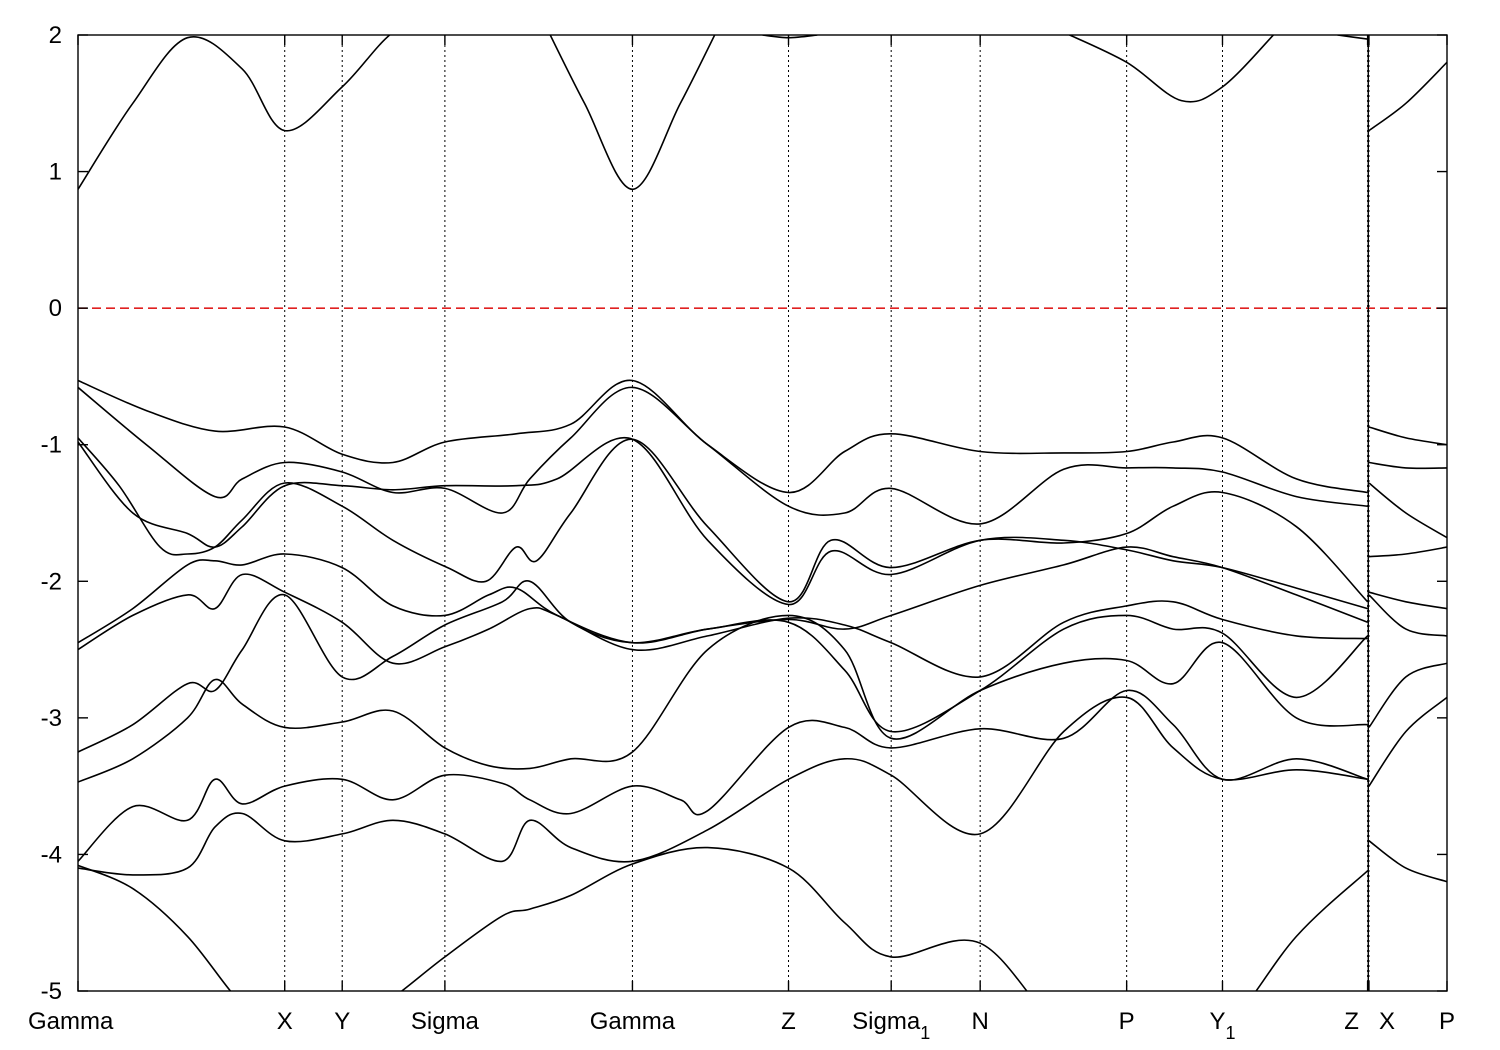  What do you see at coordinates (51, 718) in the screenshot?
I see `y-tick-label: -3` at bounding box center [51, 718].